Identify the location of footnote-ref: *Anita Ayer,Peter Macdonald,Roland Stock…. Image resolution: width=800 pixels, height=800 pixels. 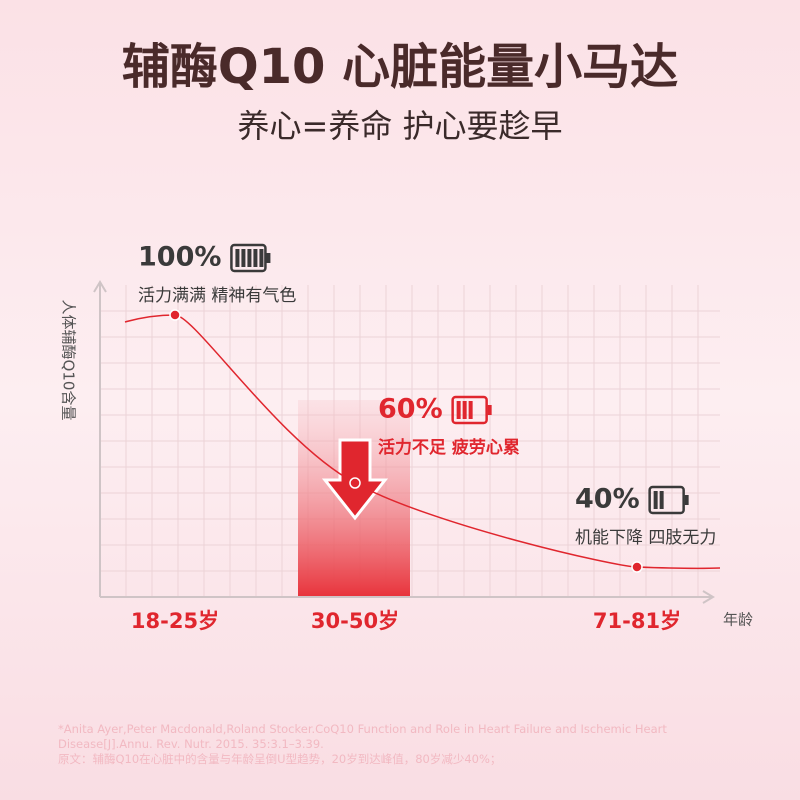
(362, 736).